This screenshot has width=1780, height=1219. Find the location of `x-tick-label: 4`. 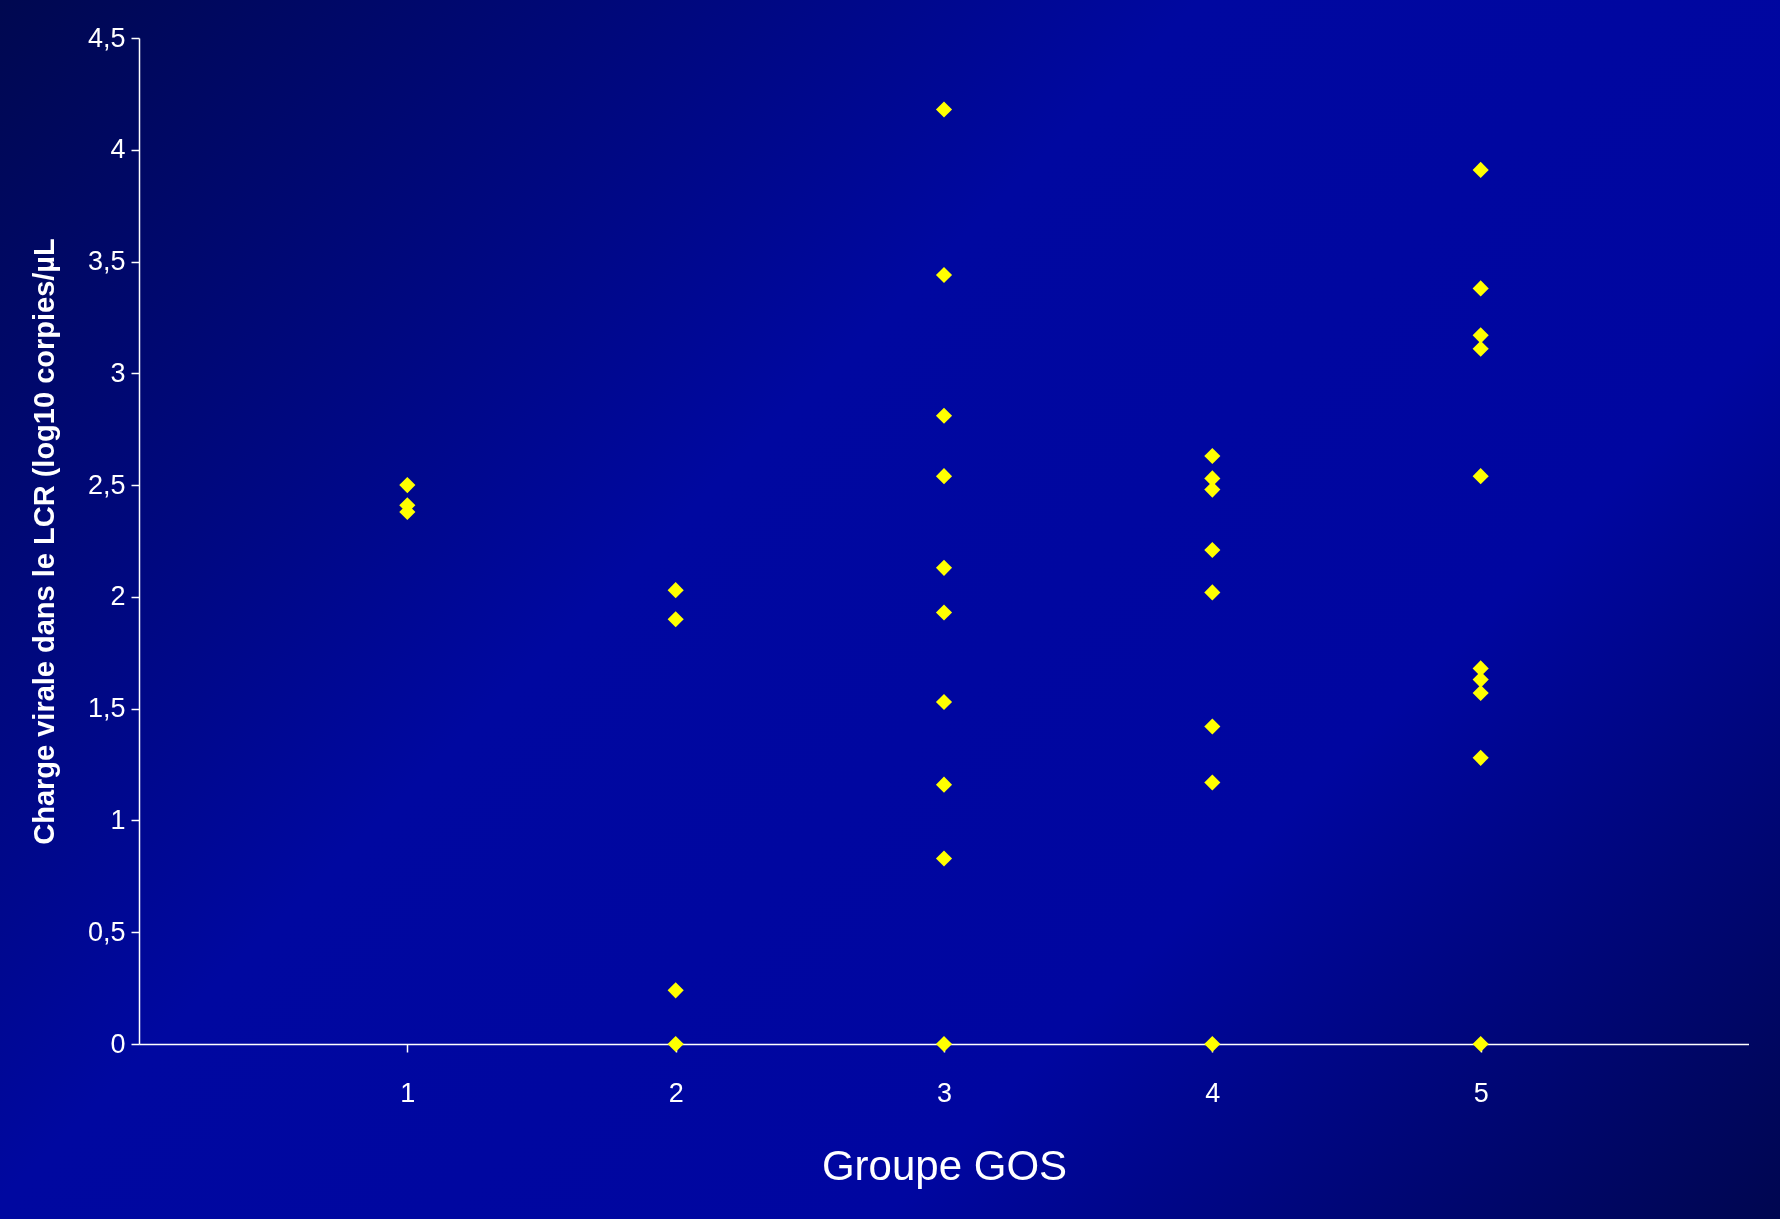

x-tick-label: 4 is located at coordinates (1213, 1092).